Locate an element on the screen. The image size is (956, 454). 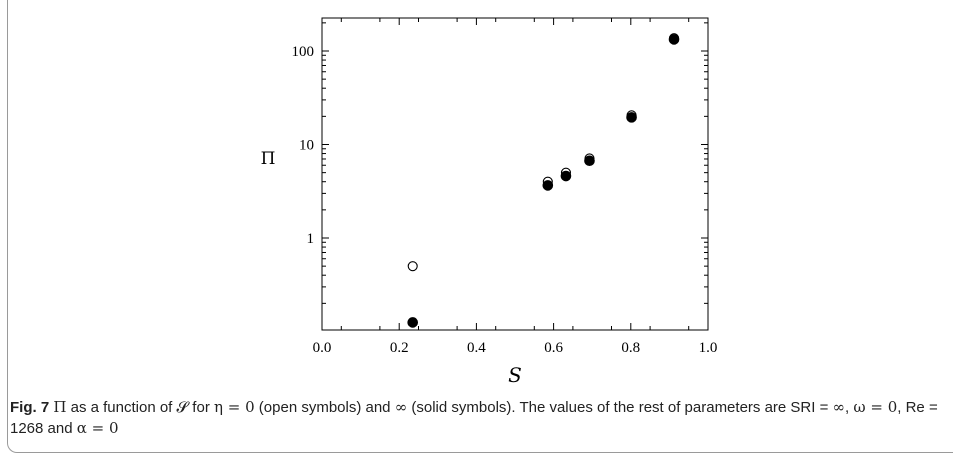
open-point is located at coordinates (412, 266).